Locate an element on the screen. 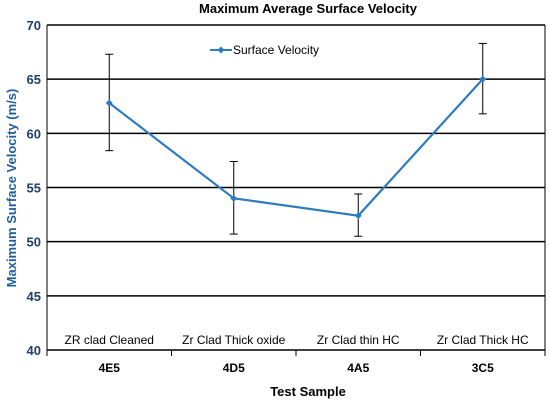 The height and width of the screenshot is (401, 550). category-annotation: ZR clad Cleaned is located at coordinates (109, 340).